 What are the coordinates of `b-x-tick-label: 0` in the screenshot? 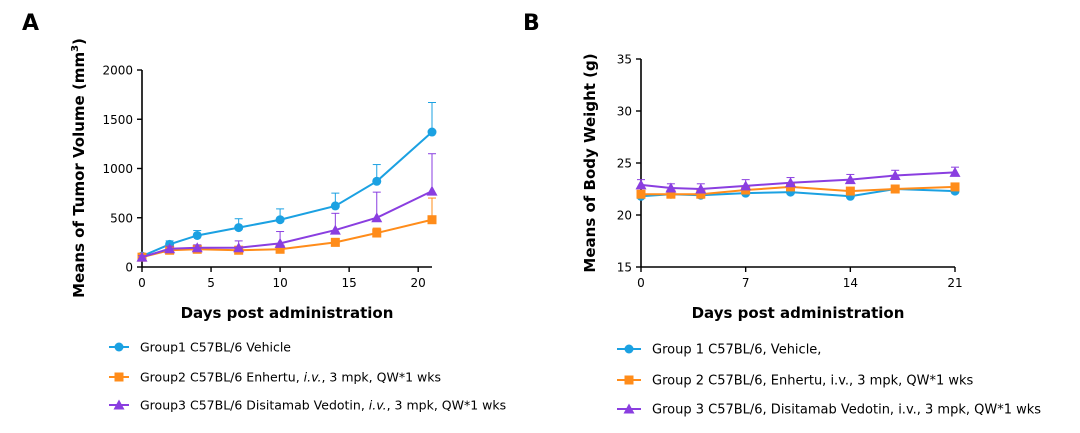 It's located at (641, 283).